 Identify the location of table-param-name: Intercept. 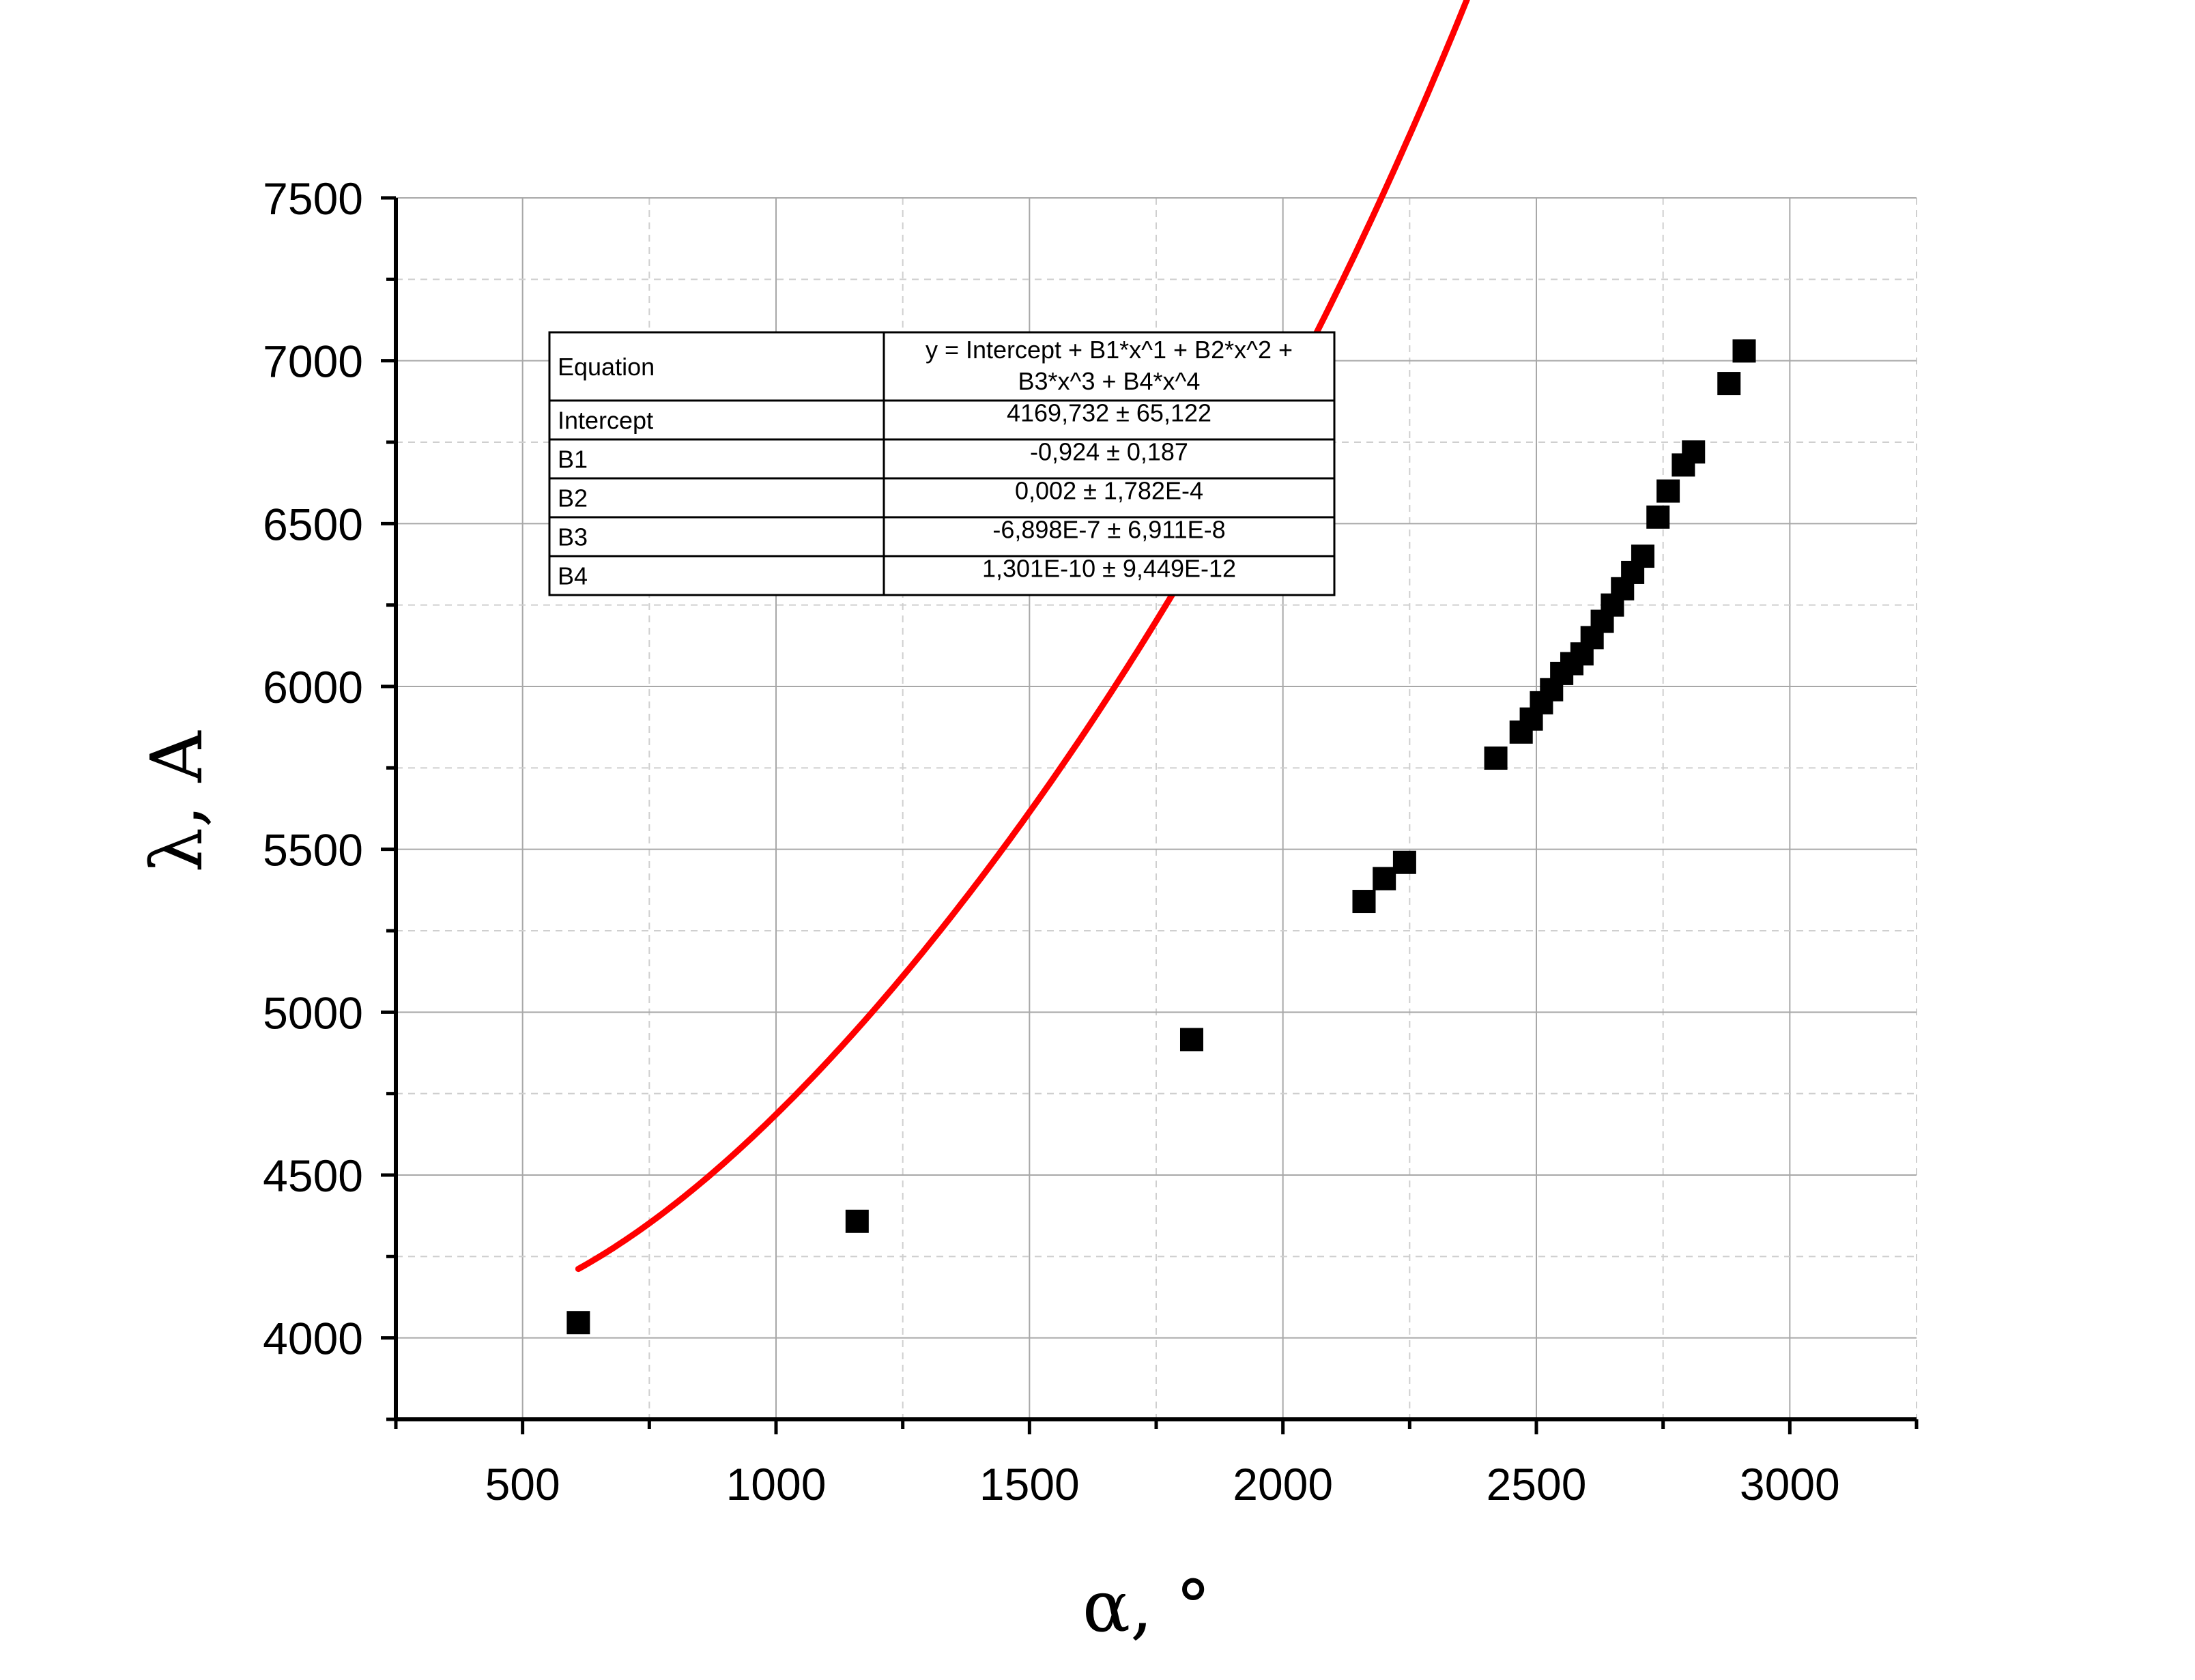
(605, 421).